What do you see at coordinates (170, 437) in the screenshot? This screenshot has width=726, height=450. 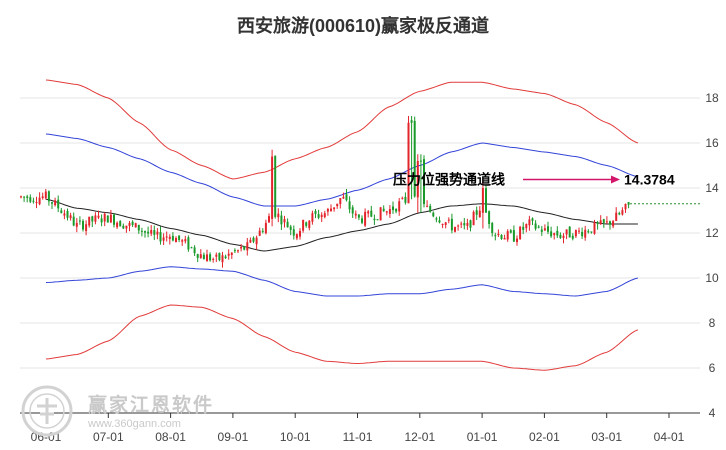 I see `x-tick-label: 08-01` at bounding box center [170, 437].